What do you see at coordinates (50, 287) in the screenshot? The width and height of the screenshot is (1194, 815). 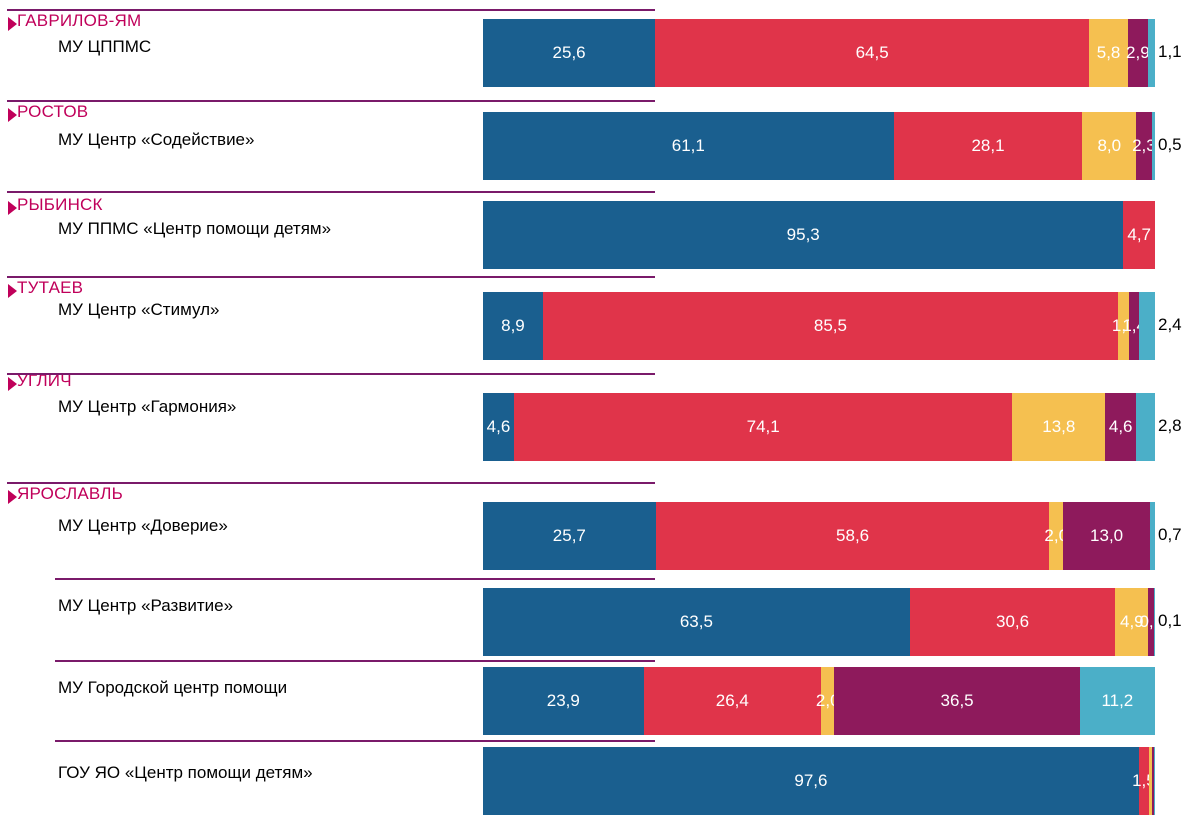 I see `city-label: ТУТАЕВ` at bounding box center [50, 287].